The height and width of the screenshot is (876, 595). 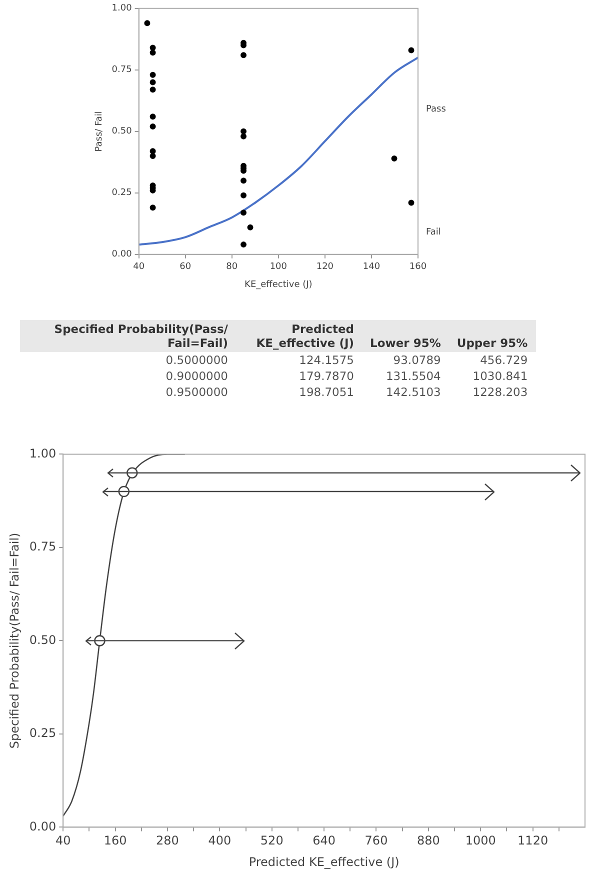 What do you see at coordinates (326, 376) in the screenshot?
I see `data-label: 179.7870` at bounding box center [326, 376].